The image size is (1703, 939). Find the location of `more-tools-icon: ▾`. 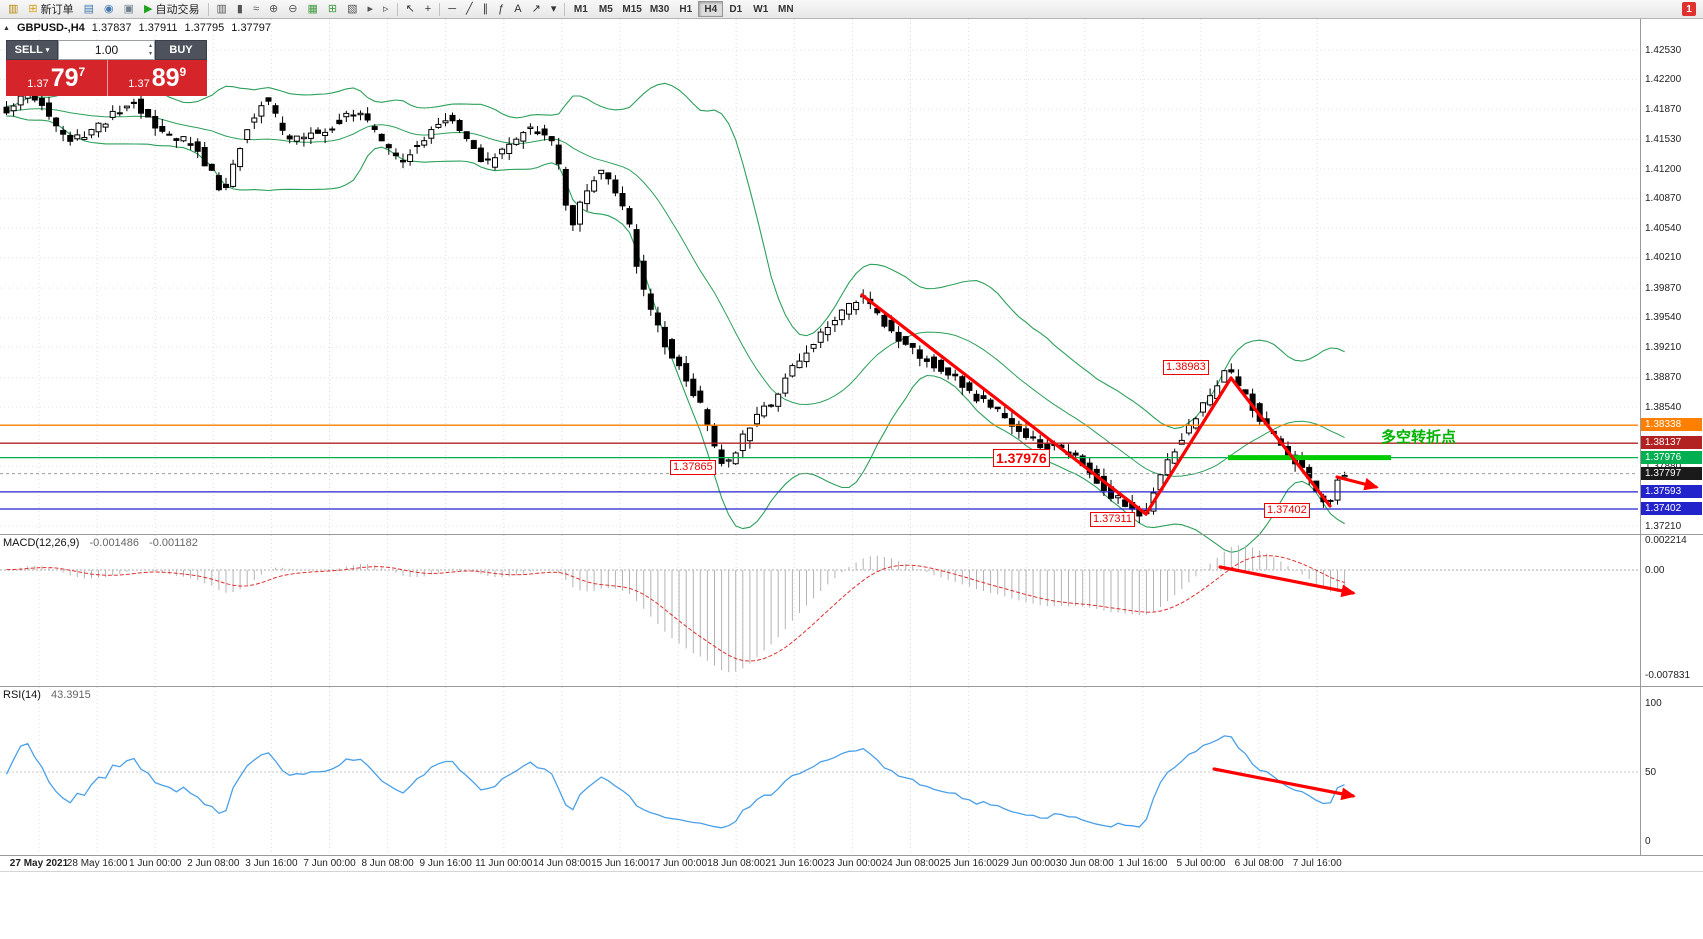

more-tools-icon: ▾ is located at coordinates (554, 9).